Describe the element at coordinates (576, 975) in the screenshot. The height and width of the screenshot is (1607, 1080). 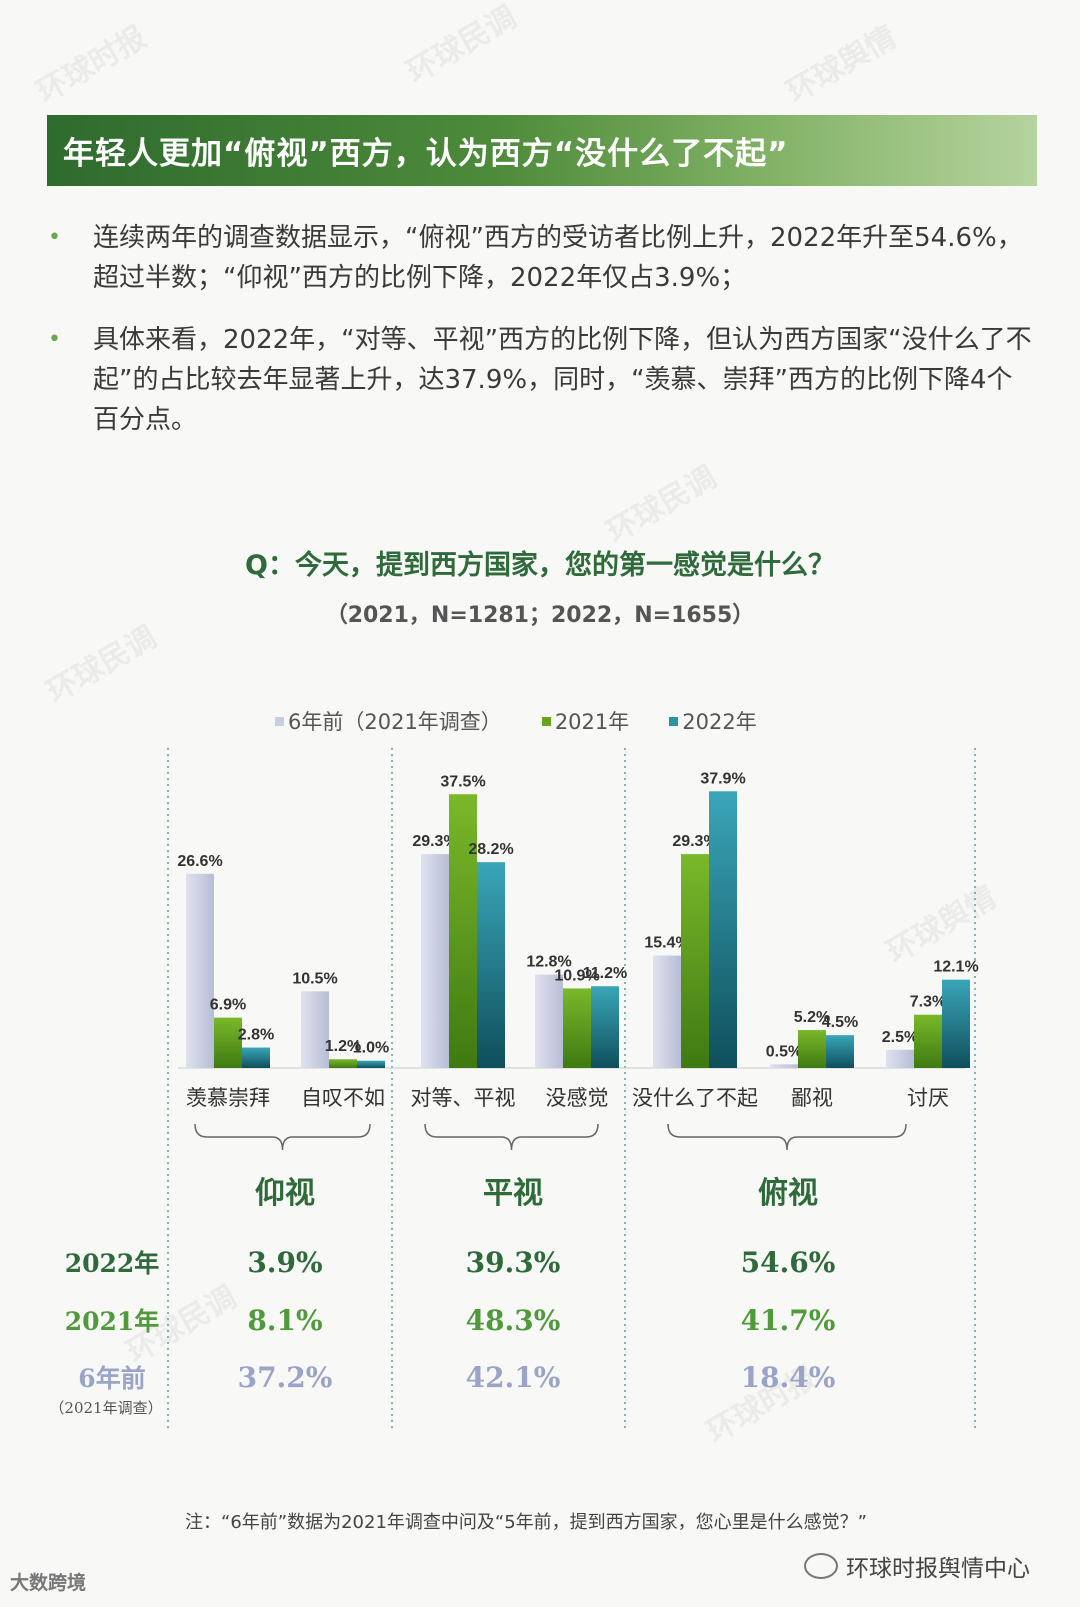
I see `bar-value-label: 10.9%` at that location.